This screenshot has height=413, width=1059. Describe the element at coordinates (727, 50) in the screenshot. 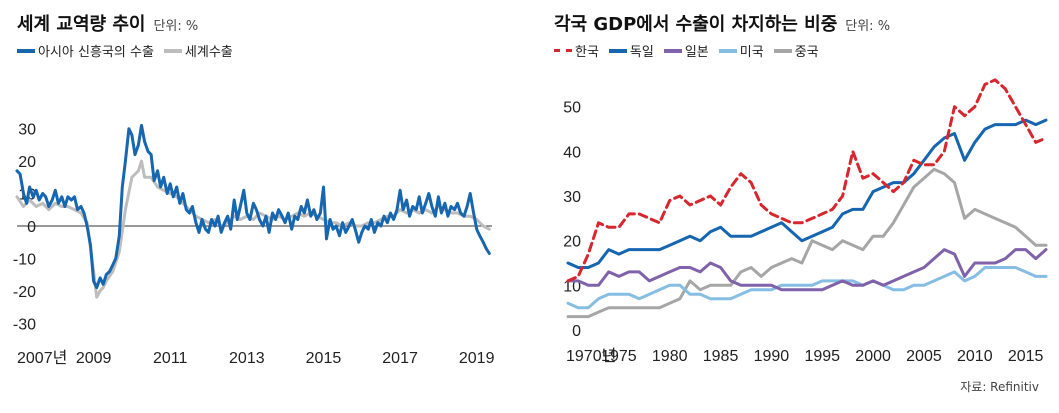

I see `legend-swatch-usa` at that location.